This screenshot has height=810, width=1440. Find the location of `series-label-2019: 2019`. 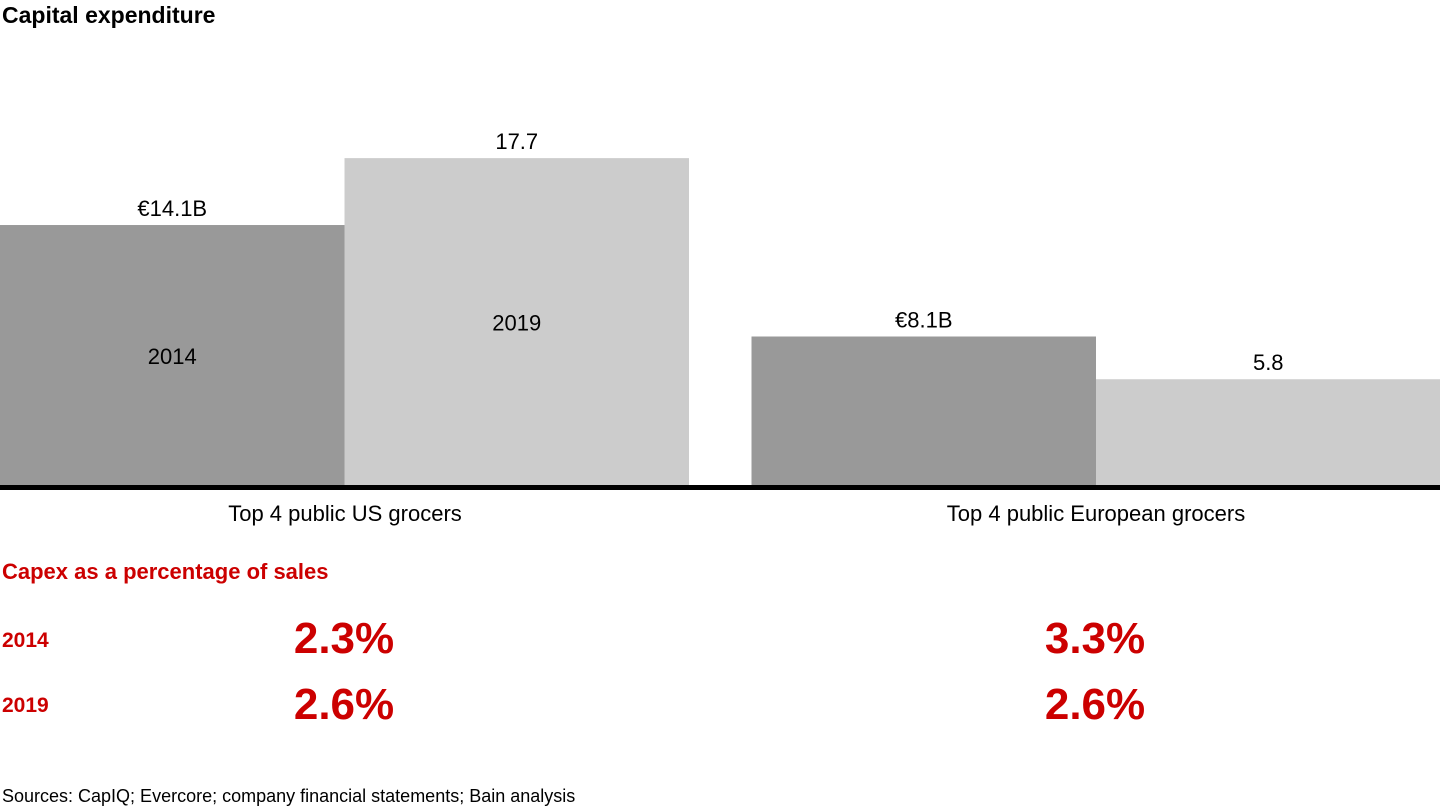

series-label-2019: 2019 is located at coordinates (516, 323).